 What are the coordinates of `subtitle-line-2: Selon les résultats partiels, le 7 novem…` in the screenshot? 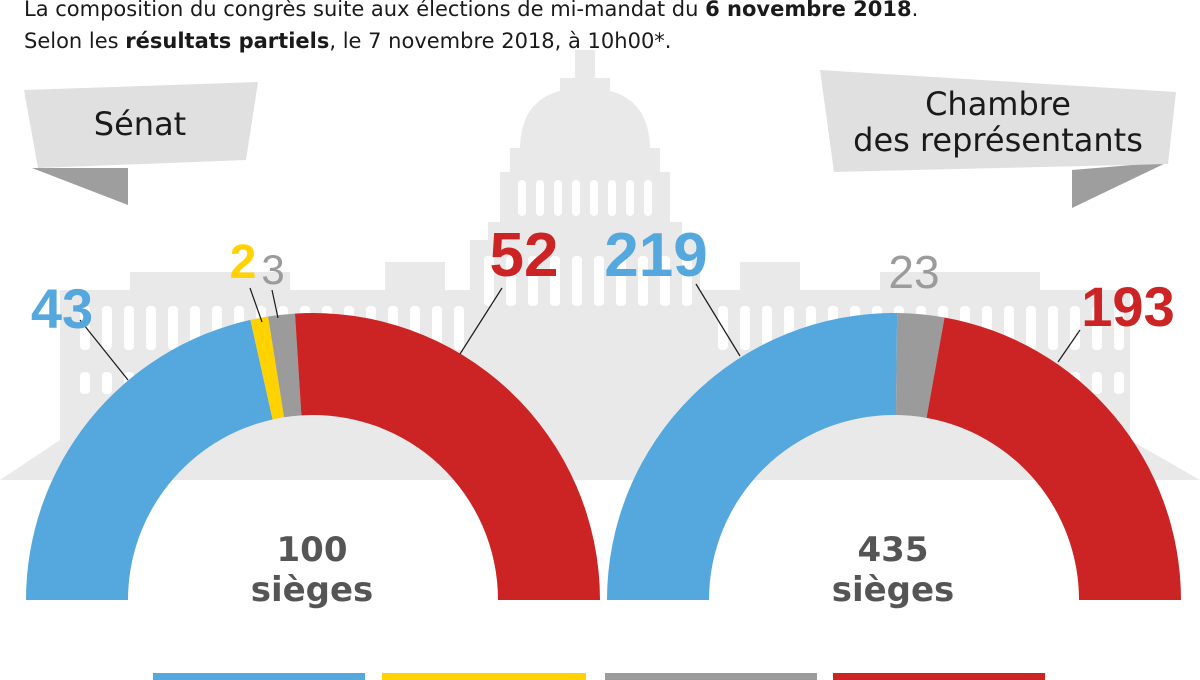 It's located at (348, 41).